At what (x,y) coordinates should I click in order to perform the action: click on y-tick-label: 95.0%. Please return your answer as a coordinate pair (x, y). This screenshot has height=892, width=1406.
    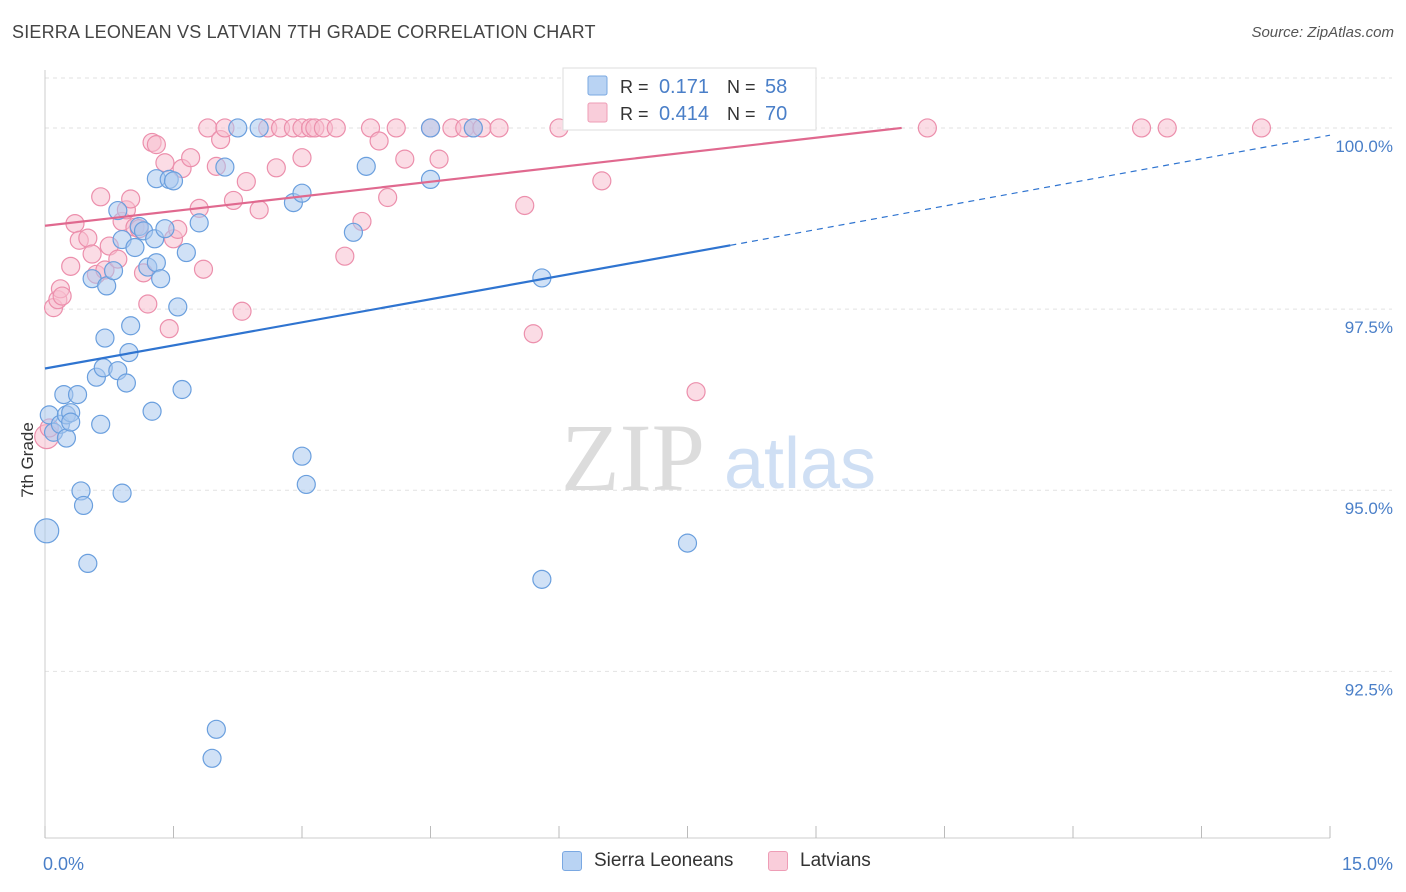
    Looking at the image, I should click on (1369, 508).